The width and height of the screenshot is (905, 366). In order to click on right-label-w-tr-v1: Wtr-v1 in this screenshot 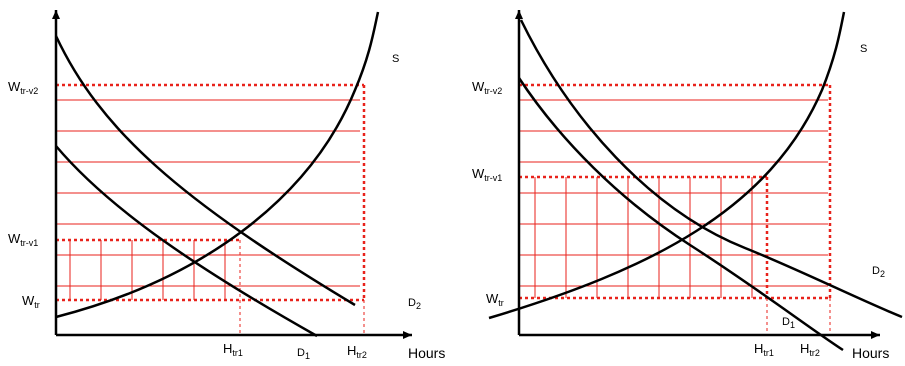, I will do `click(487, 174)`.